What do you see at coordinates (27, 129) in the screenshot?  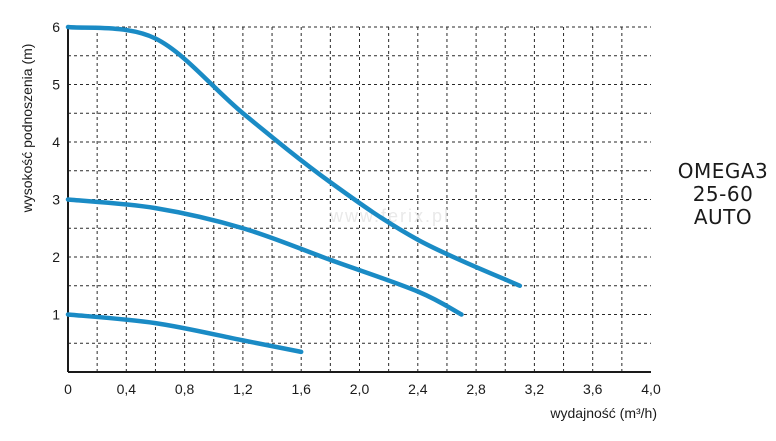 I see `y-axis-label: wysokość podnoszenia (m)` at bounding box center [27, 129].